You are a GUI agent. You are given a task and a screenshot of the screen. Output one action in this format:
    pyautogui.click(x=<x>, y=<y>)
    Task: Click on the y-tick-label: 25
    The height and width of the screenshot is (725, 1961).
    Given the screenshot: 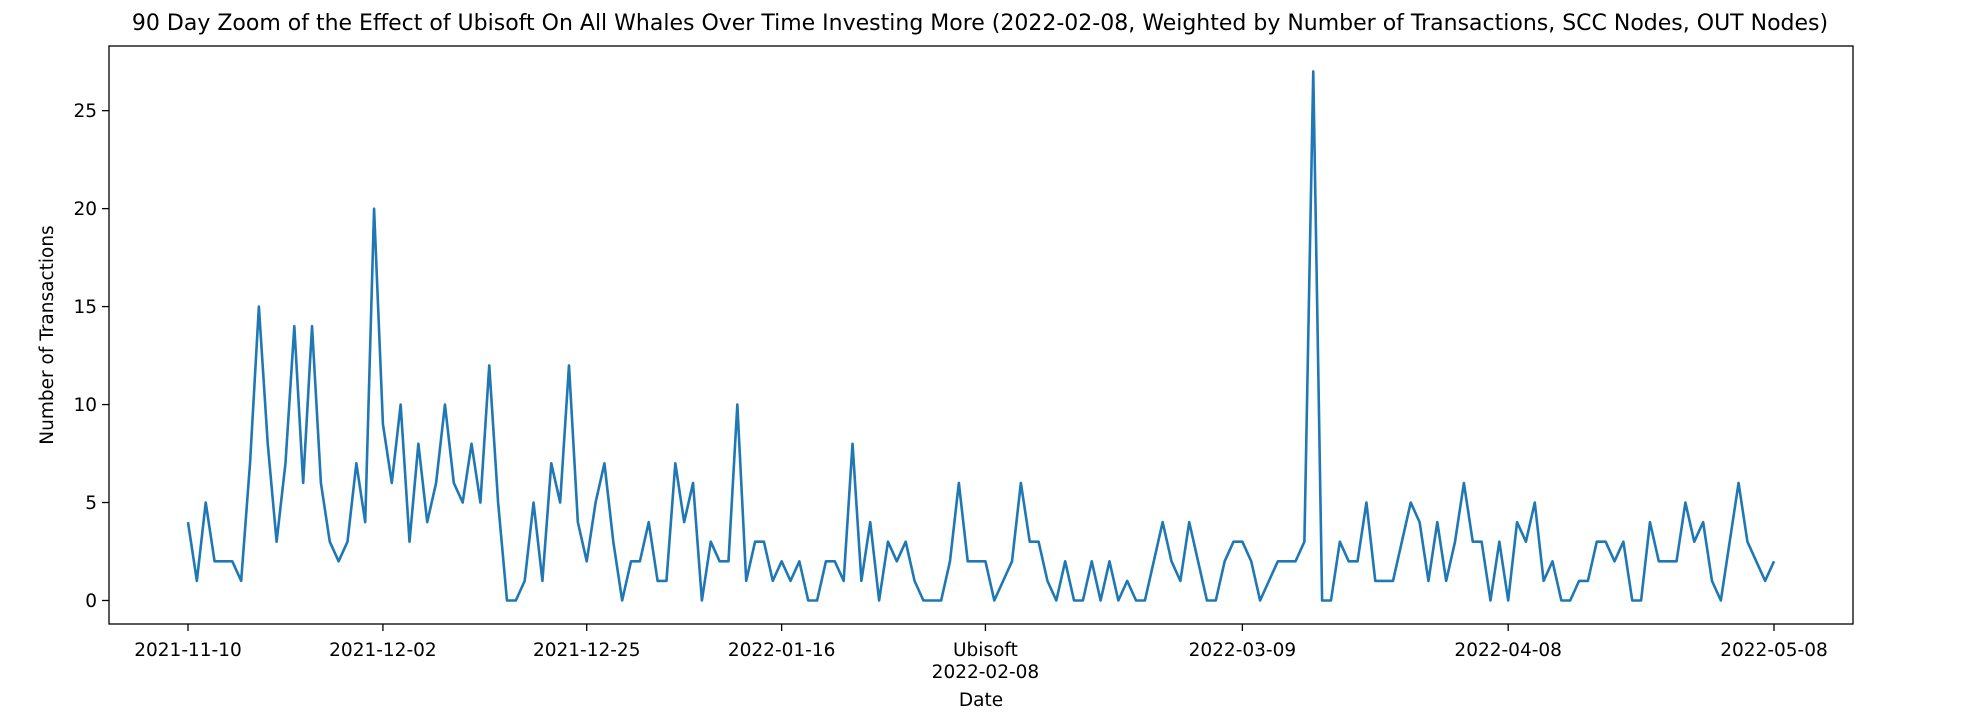 What is the action you would take?
    pyautogui.click(x=85, y=111)
    